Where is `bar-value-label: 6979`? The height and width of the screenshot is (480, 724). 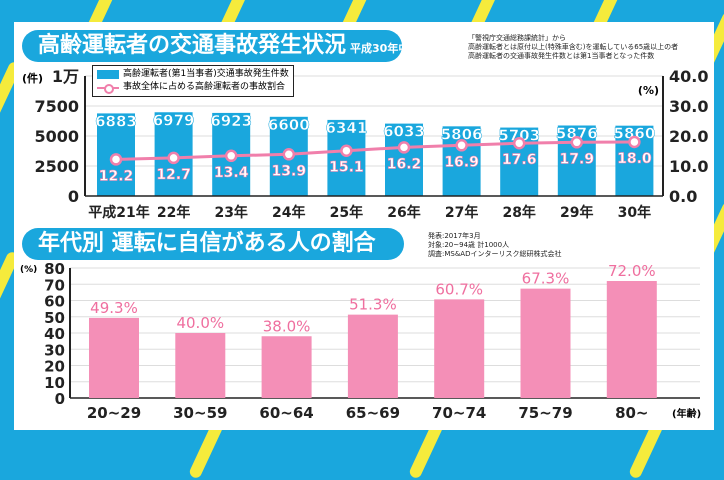
bar-value-label: 6979 is located at coordinates (174, 120).